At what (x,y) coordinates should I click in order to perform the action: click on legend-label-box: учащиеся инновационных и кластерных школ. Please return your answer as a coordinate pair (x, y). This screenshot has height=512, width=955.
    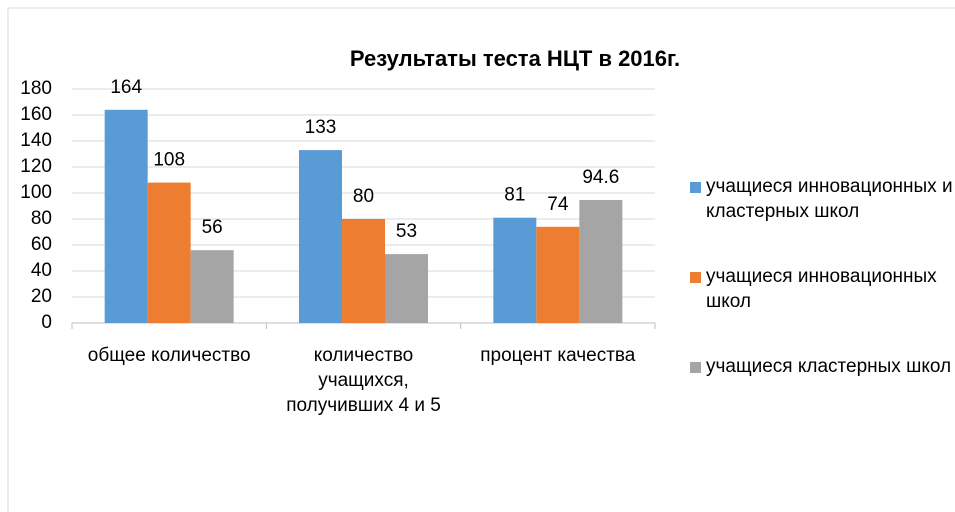
    Looking at the image, I should click on (829, 199).